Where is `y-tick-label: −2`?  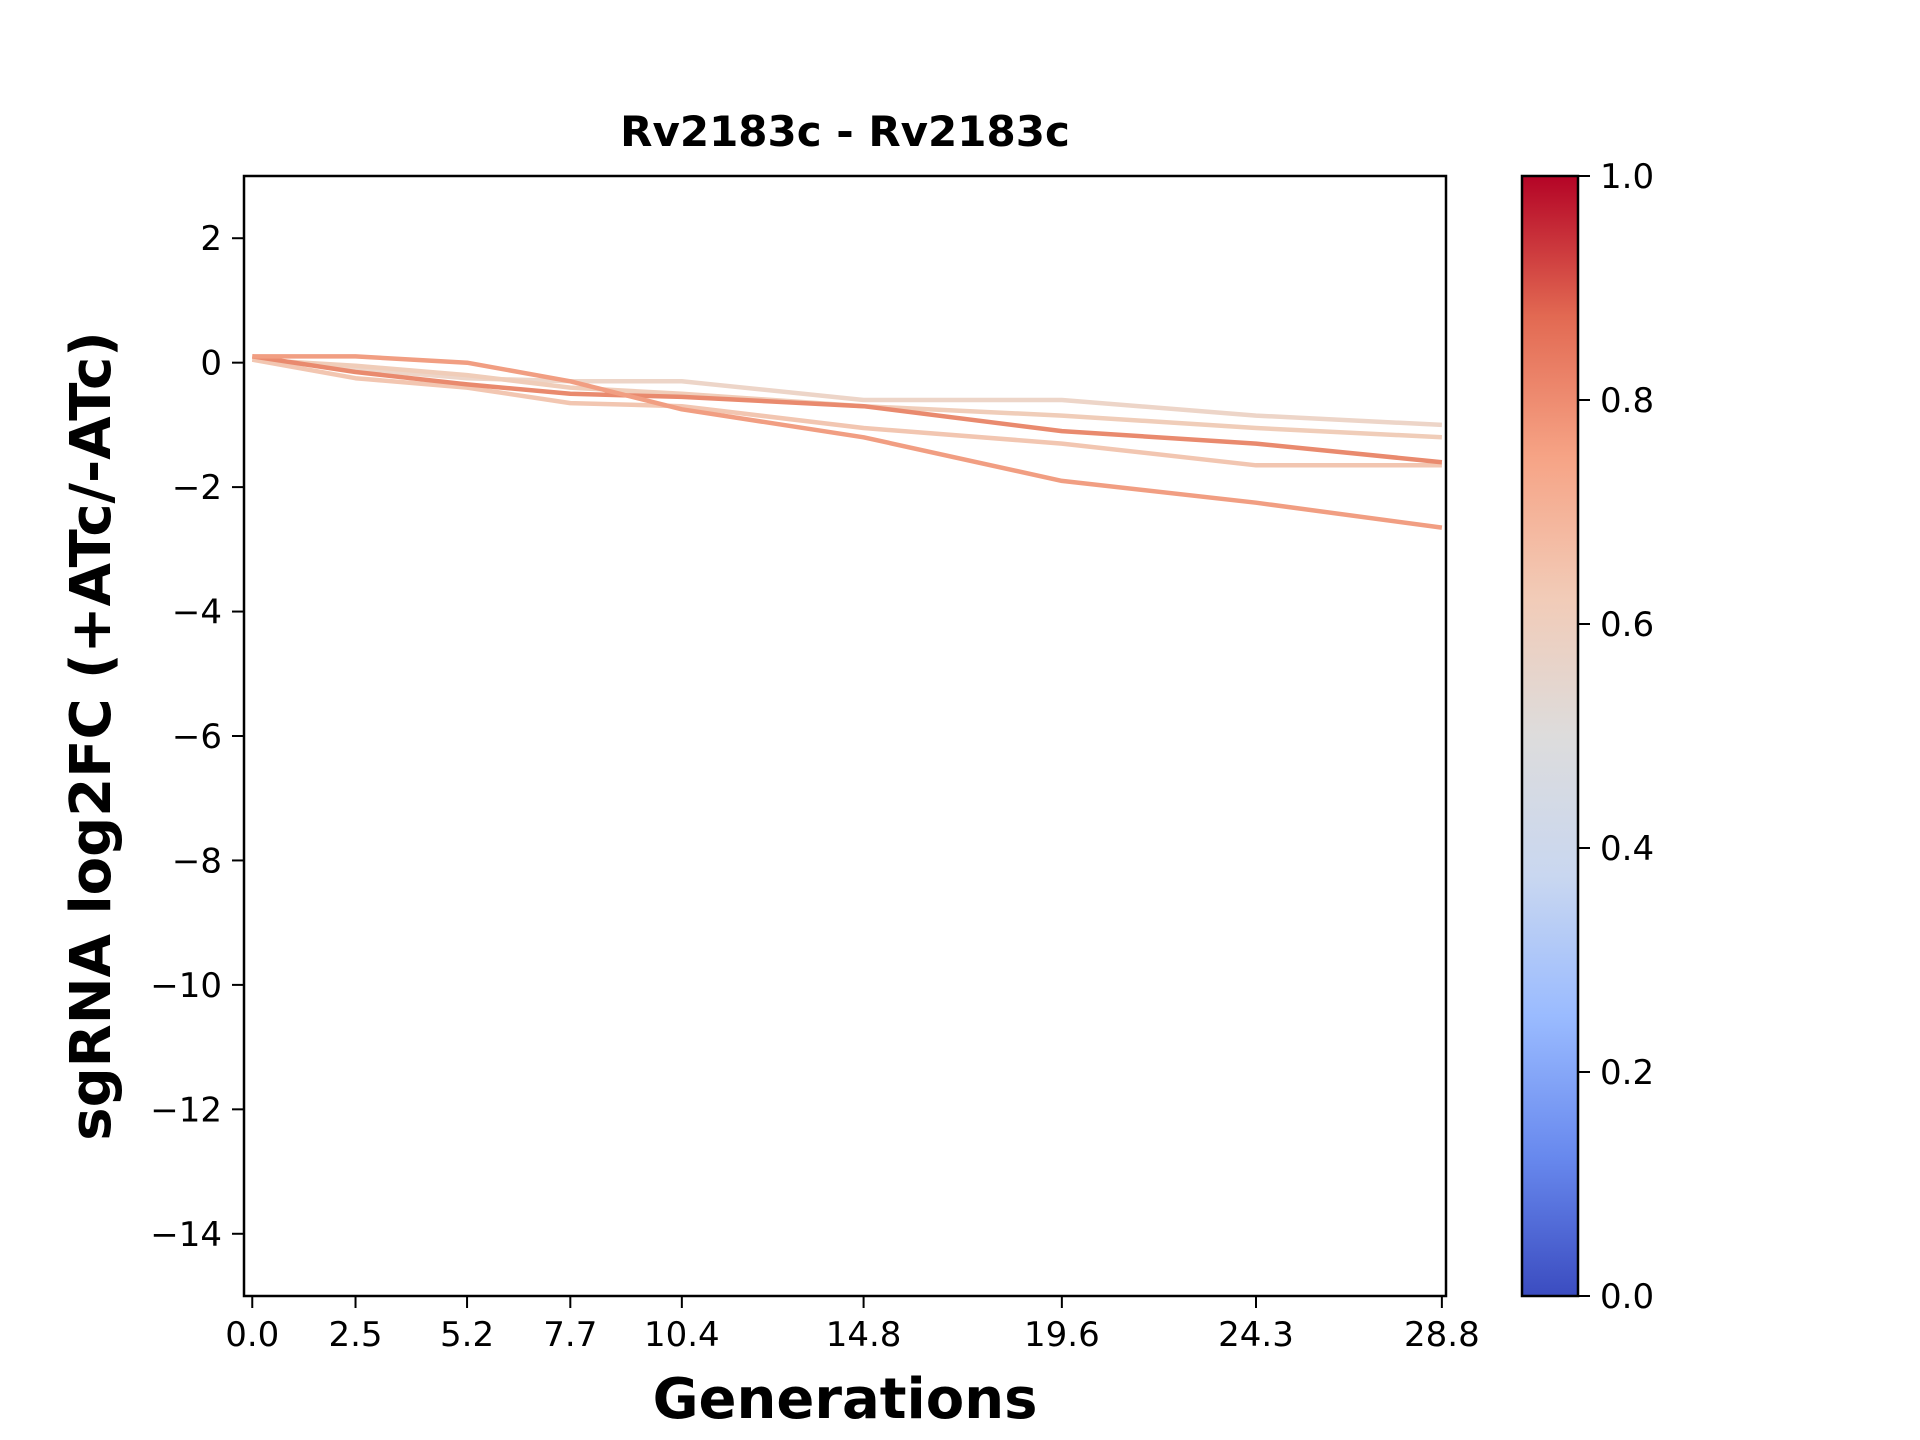 y-tick-label: −2 is located at coordinates (197, 488).